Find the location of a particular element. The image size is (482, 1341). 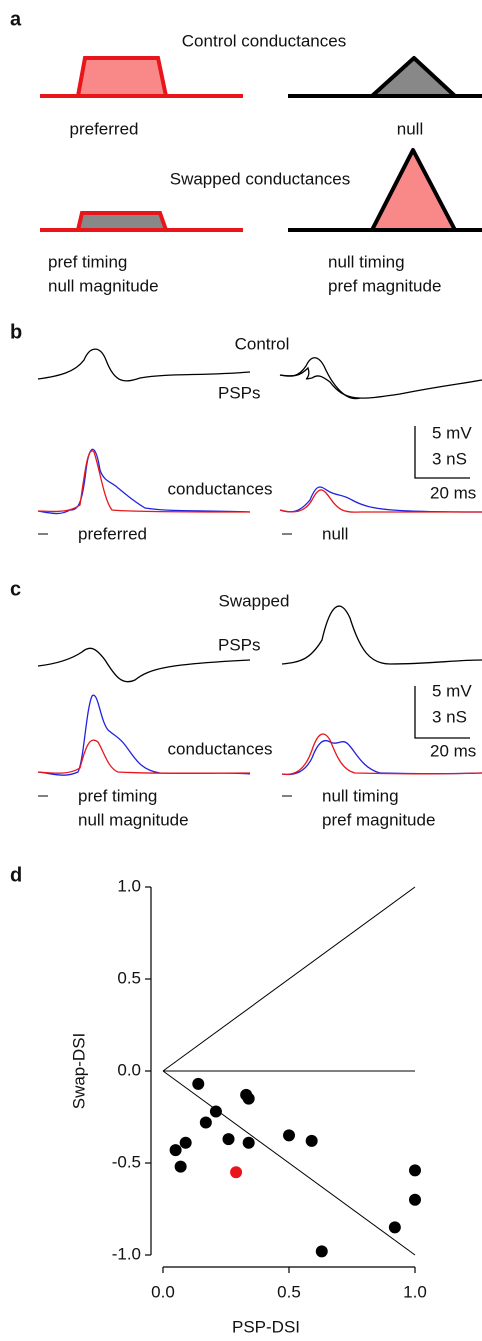

preferred-conductance is located at coordinates (141, 77).